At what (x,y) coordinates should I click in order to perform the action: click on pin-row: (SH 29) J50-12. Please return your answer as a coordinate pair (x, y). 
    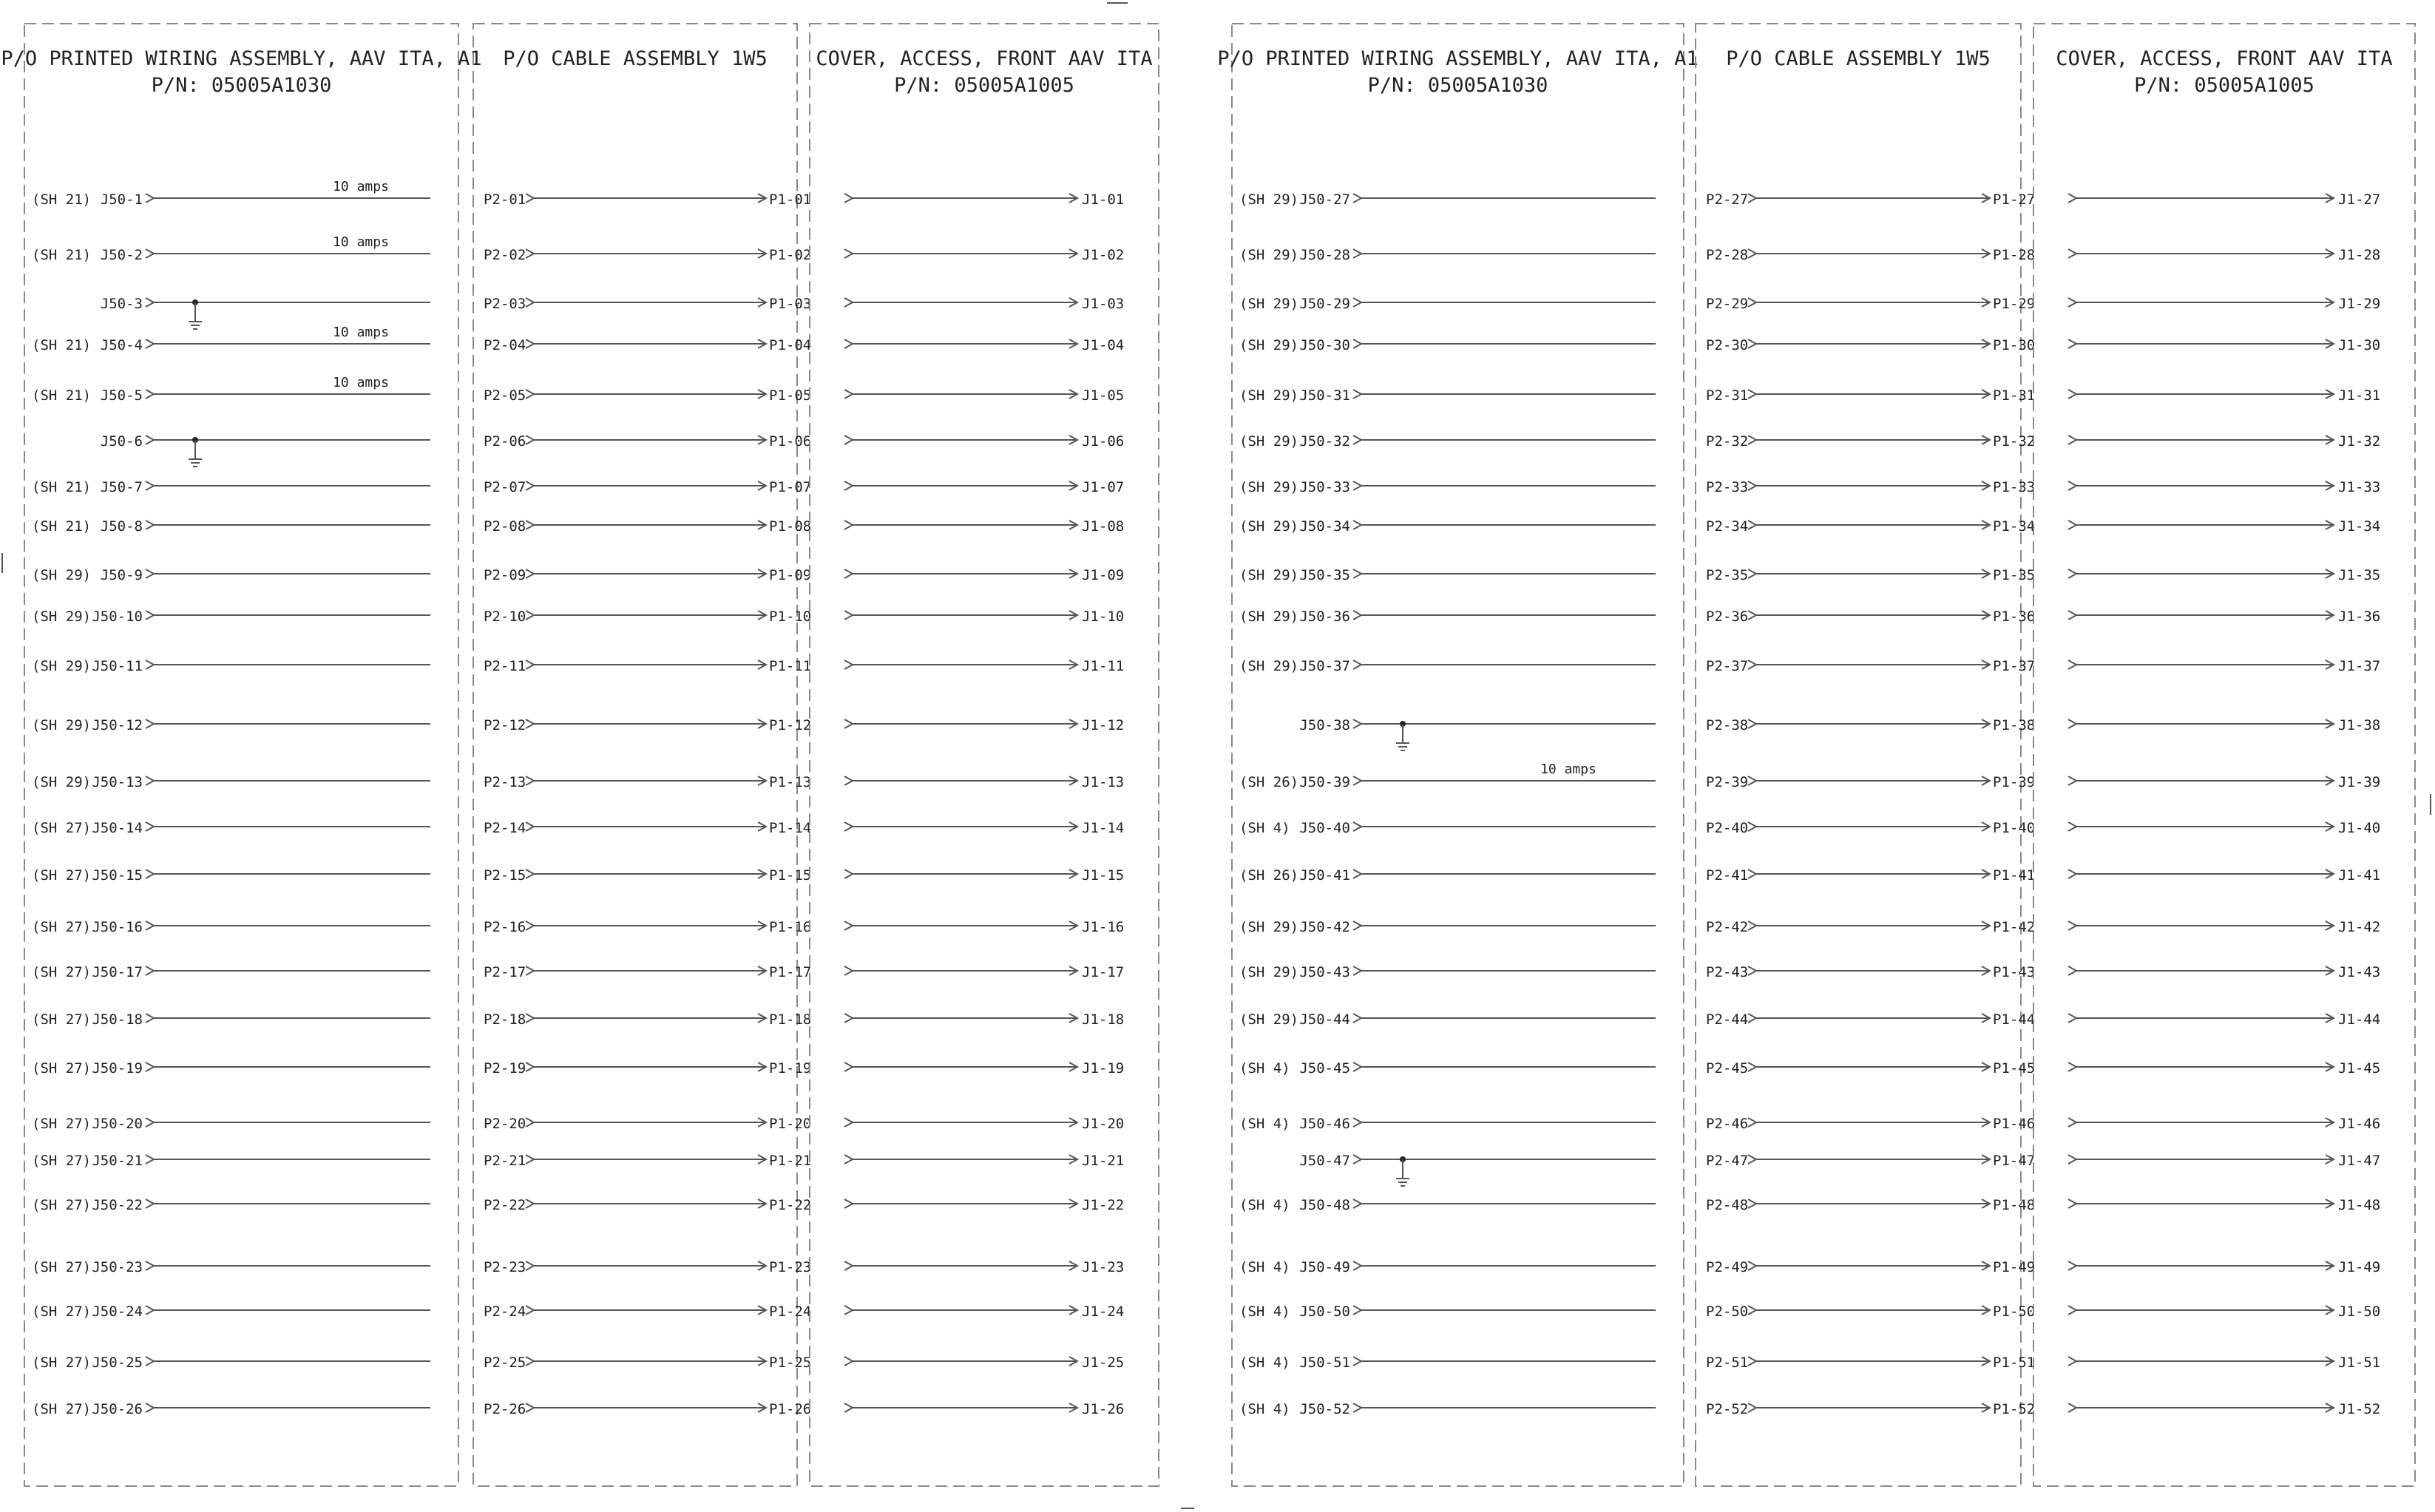
    Looking at the image, I should click on (231, 725).